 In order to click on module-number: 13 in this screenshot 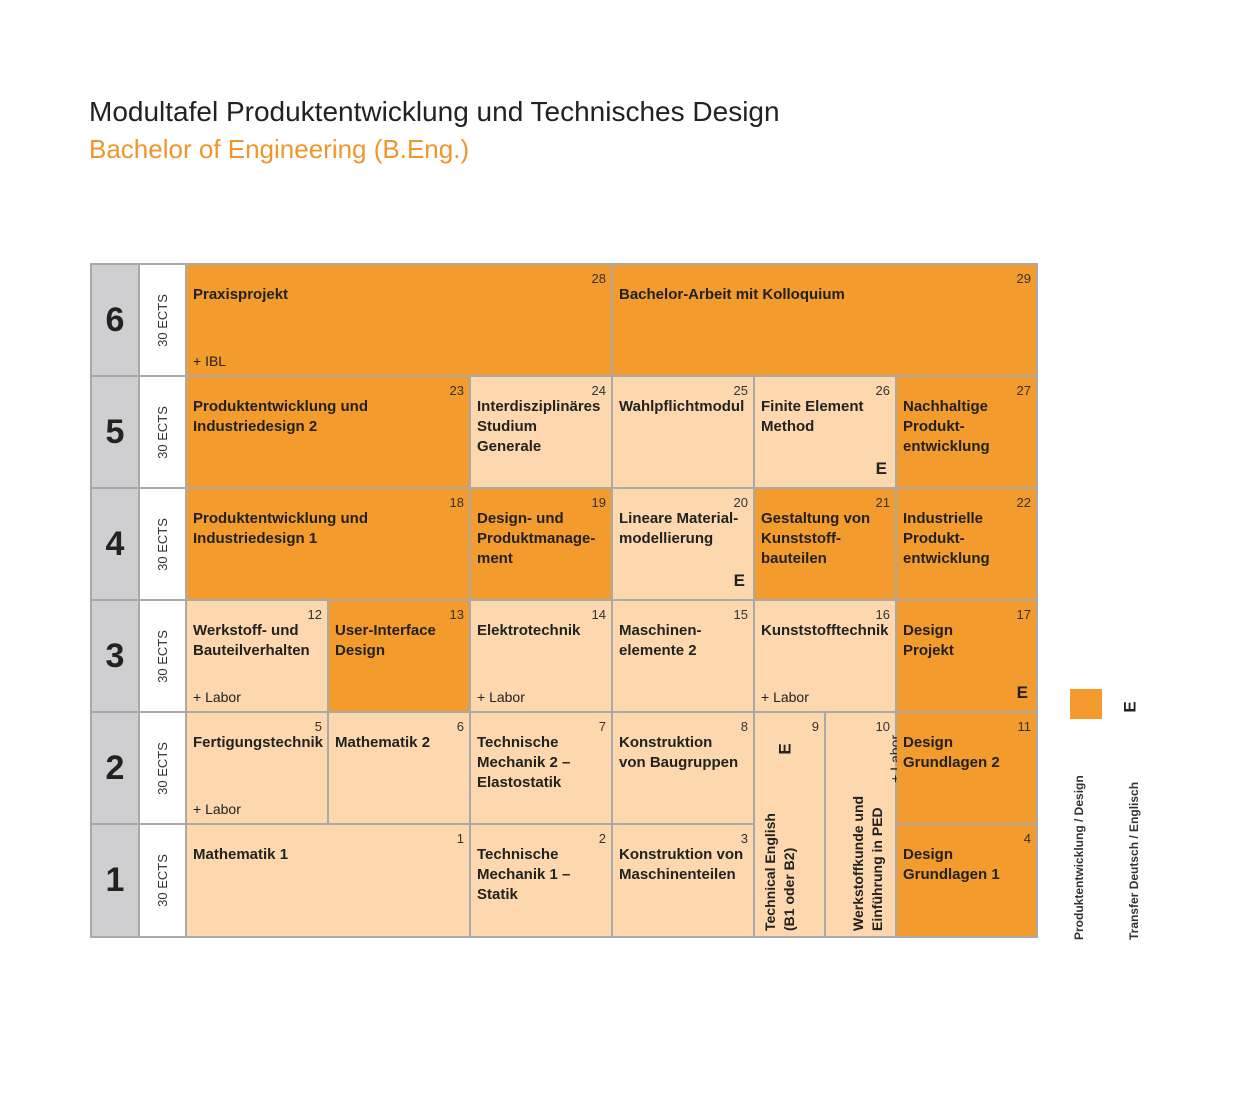, I will do `click(456, 614)`.